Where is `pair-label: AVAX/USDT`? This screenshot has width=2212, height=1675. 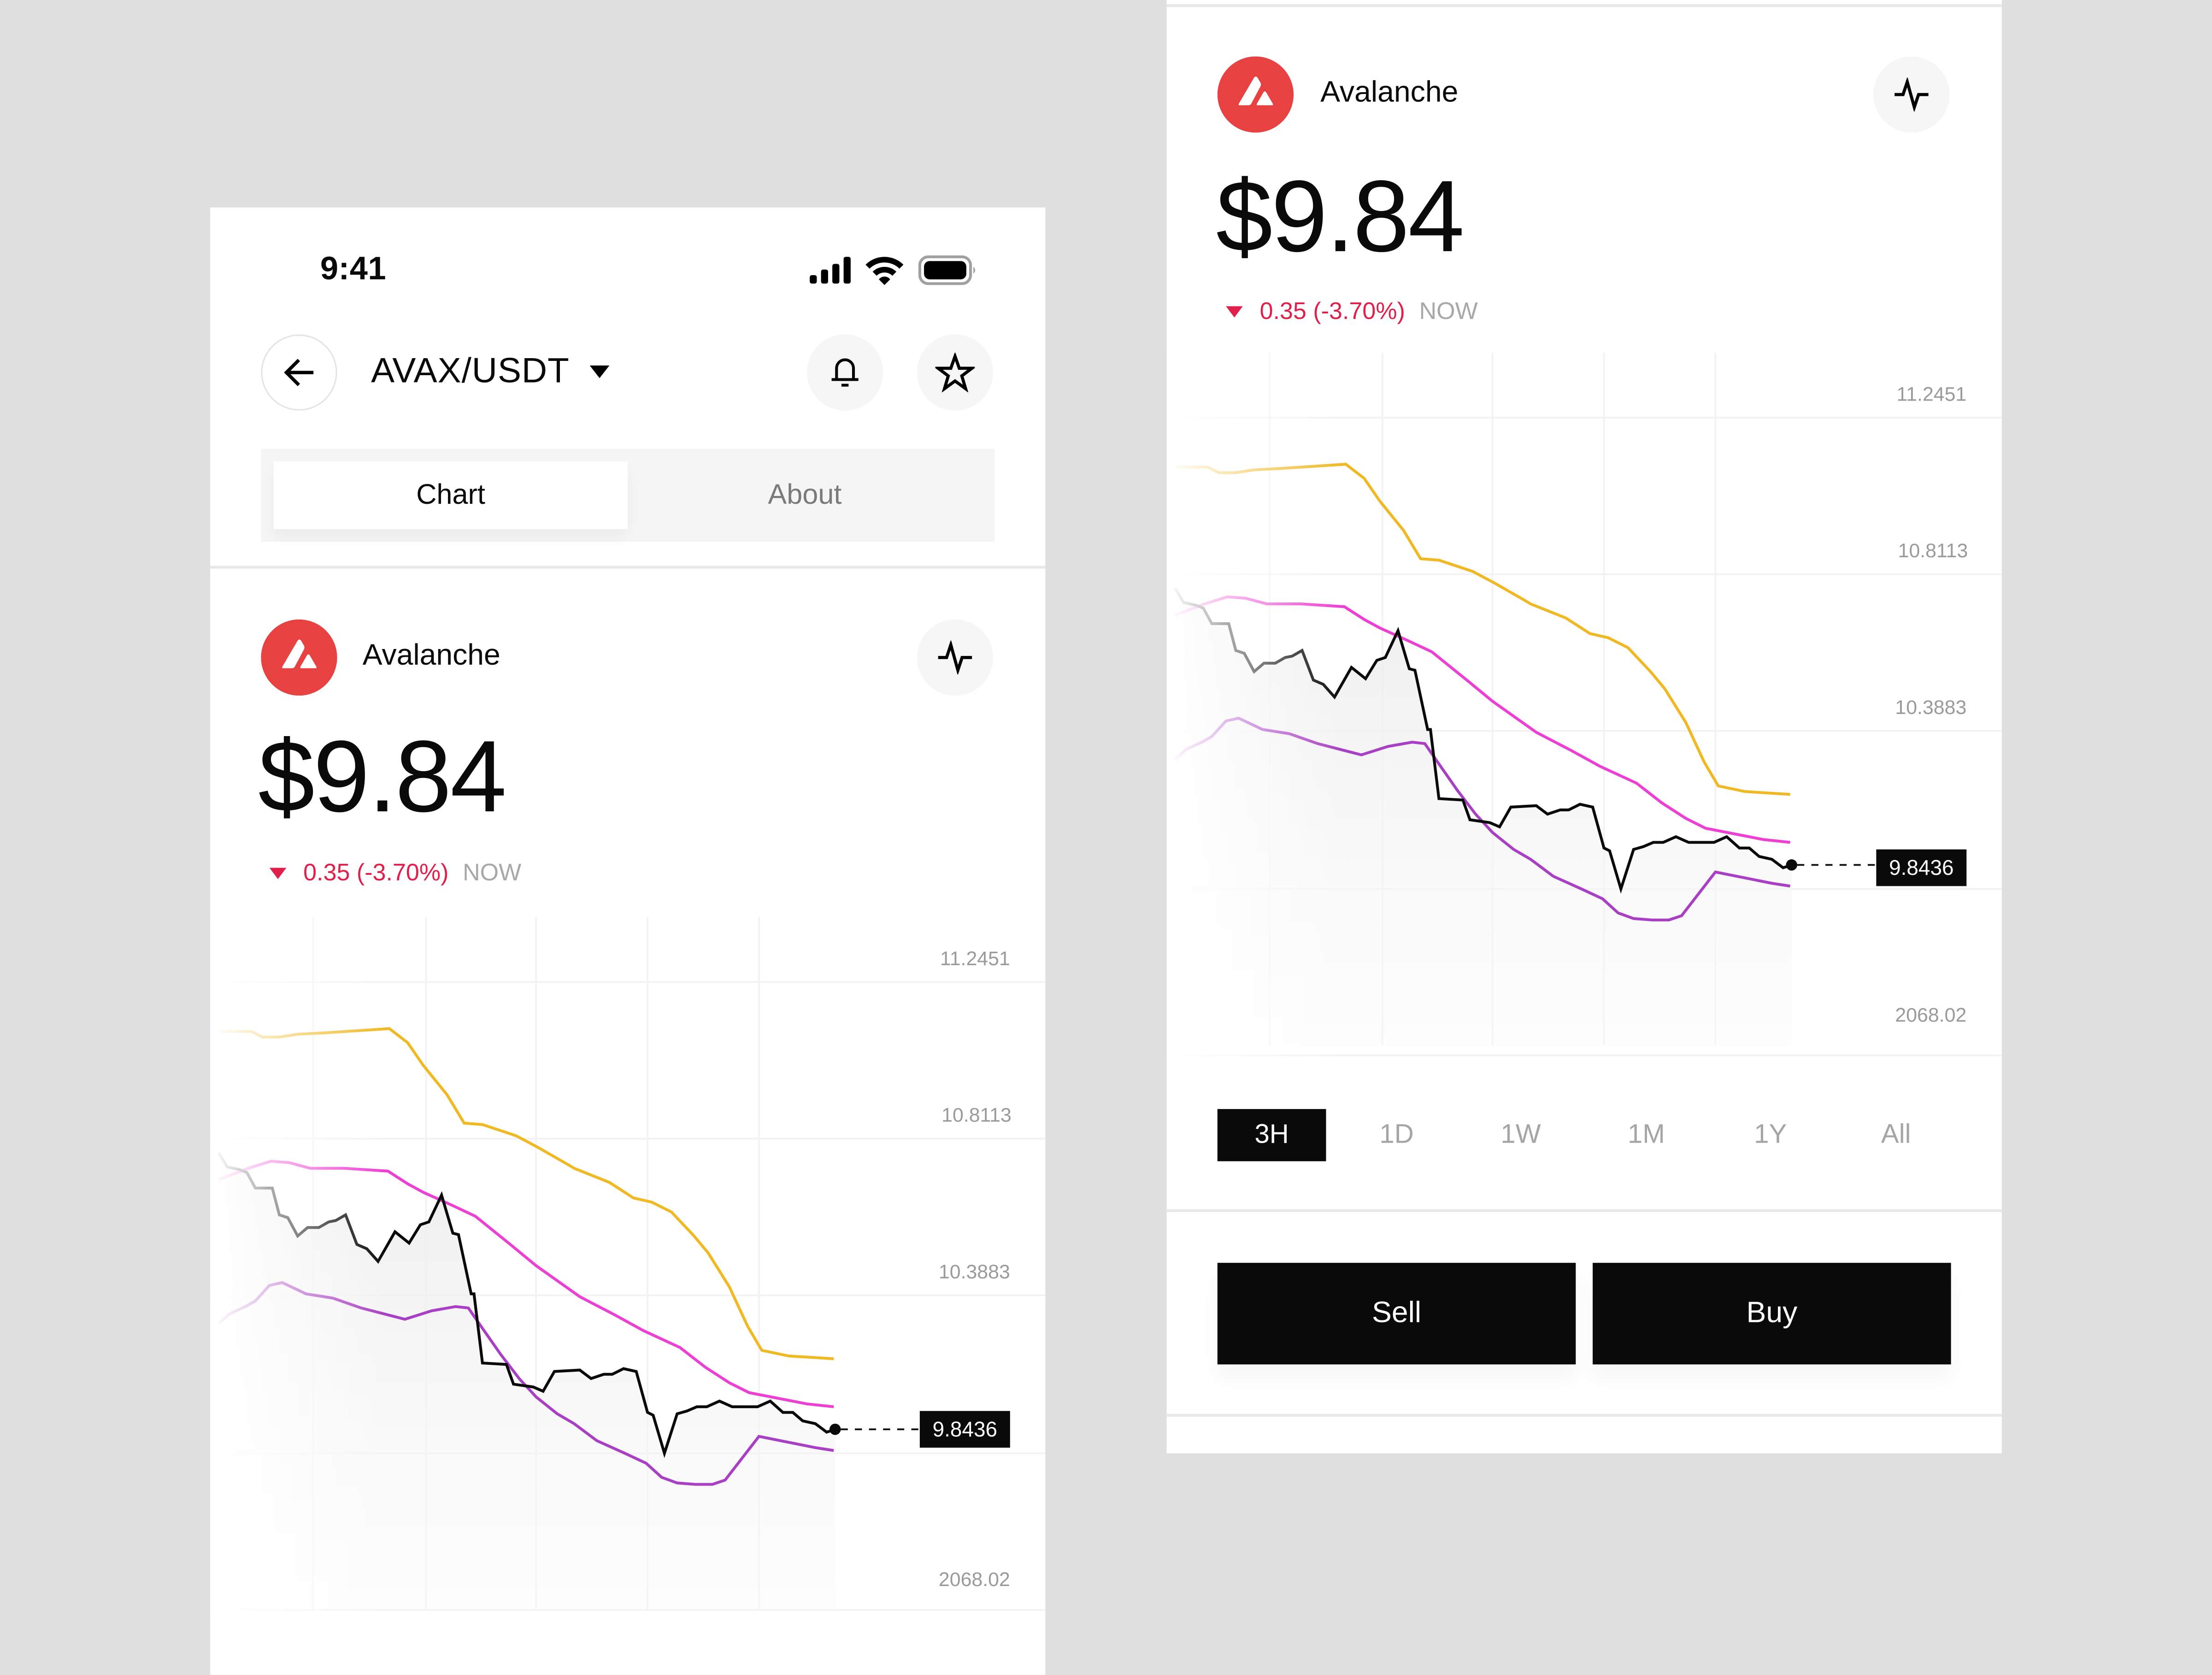 pair-label: AVAX/USDT is located at coordinates (470, 371).